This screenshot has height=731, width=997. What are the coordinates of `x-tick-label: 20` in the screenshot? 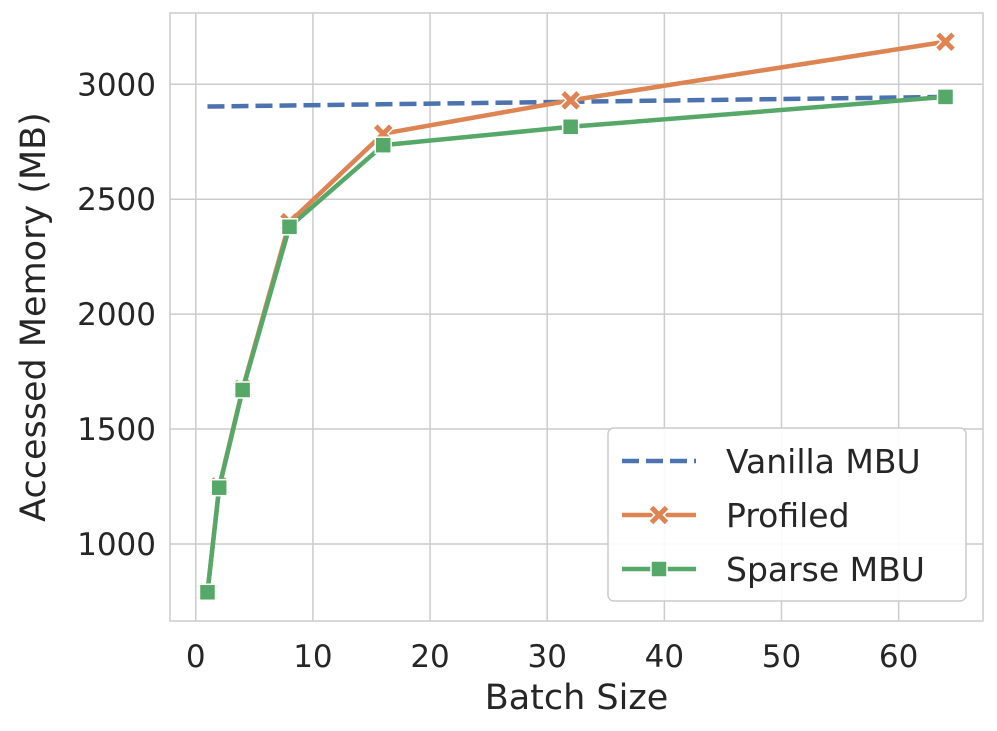 It's located at (429, 657).